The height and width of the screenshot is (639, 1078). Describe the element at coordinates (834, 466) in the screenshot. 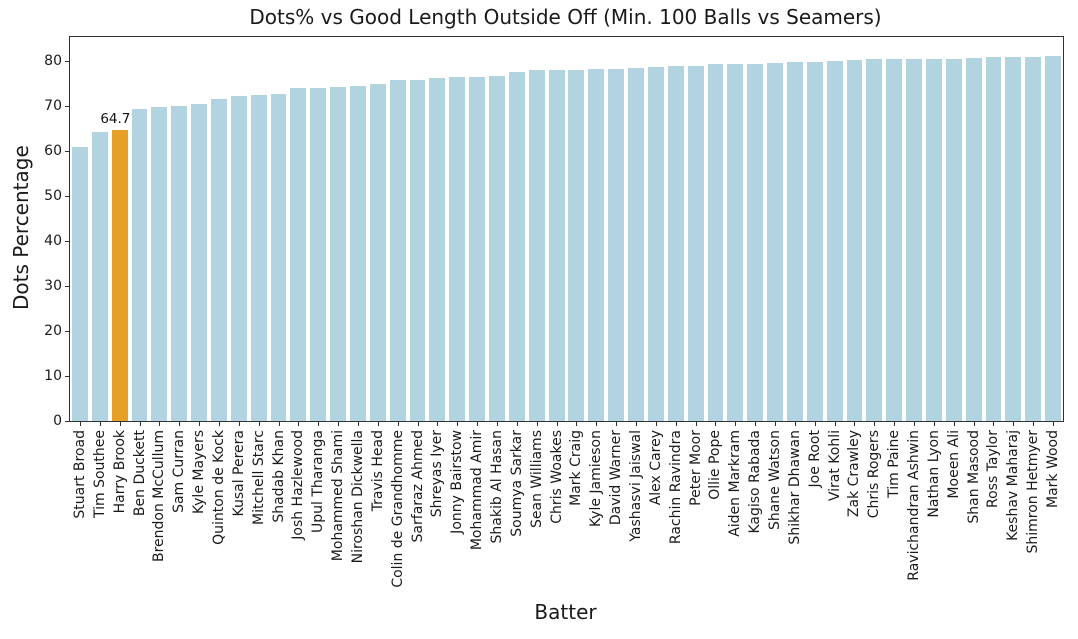

I see `x-tick-label: Virat Kohli` at that location.